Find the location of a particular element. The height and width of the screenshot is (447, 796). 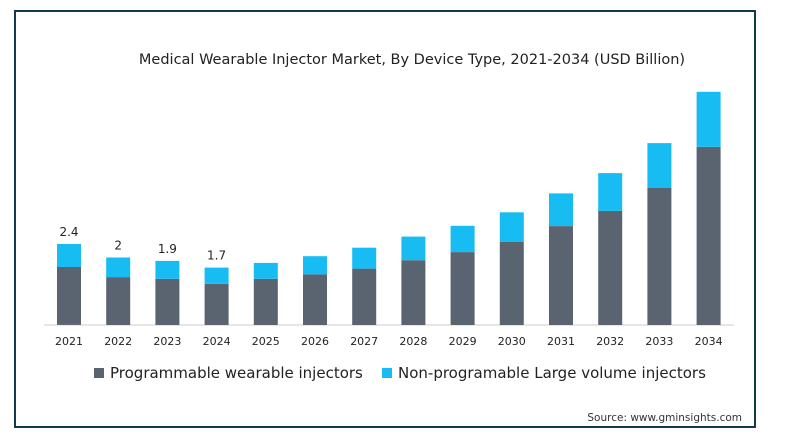

bar-programmable-2024 is located at coordinates (216, 304).